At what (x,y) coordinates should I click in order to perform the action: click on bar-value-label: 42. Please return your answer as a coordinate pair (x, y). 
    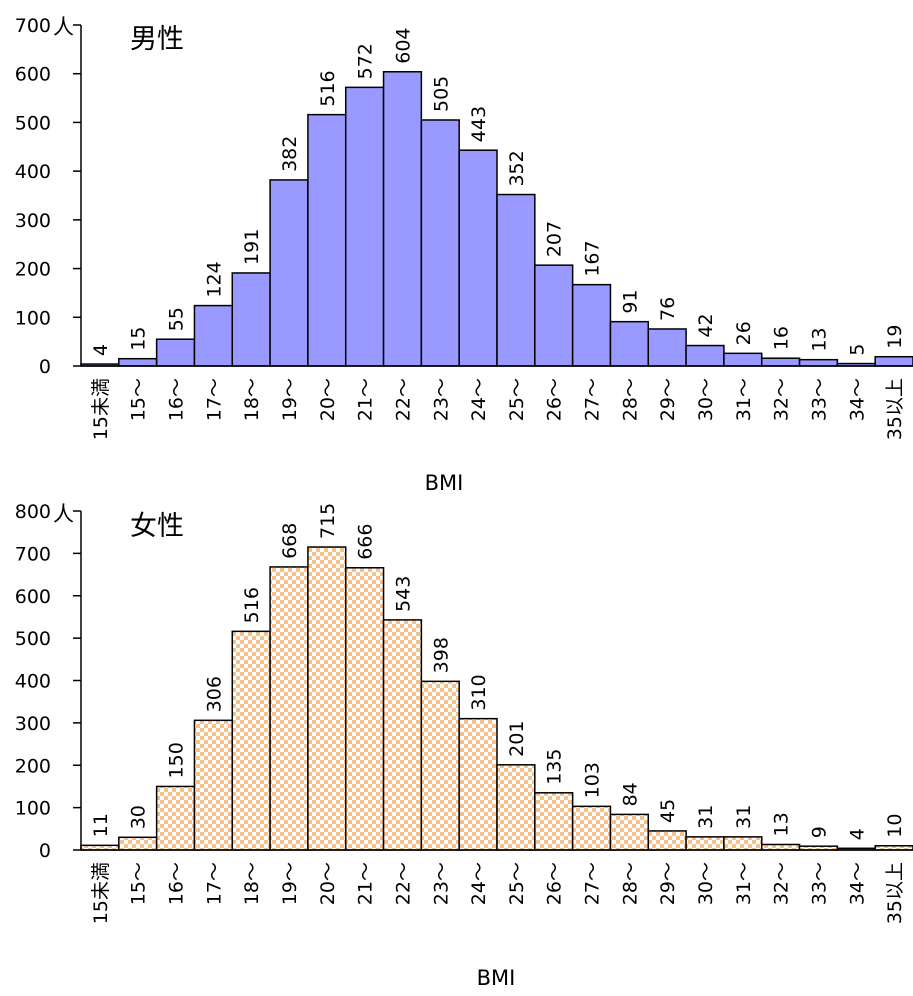
    Looking at the image, I should click on (706, 325).